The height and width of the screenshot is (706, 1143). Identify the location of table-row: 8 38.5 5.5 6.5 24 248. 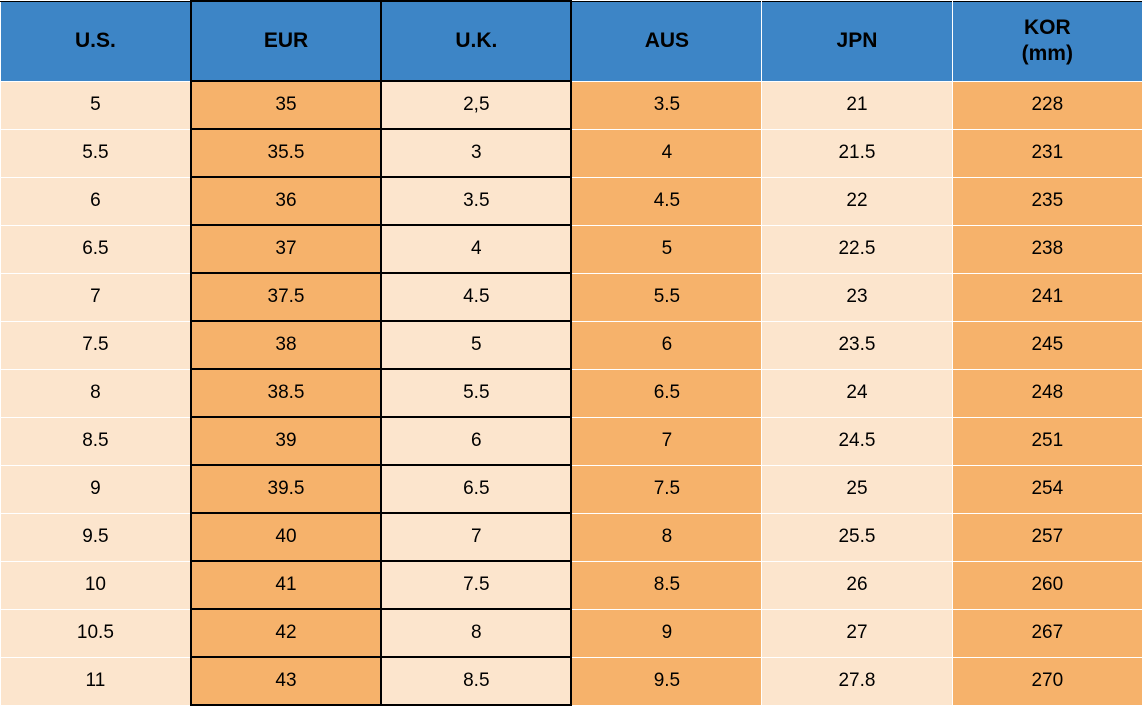
(571, 393).